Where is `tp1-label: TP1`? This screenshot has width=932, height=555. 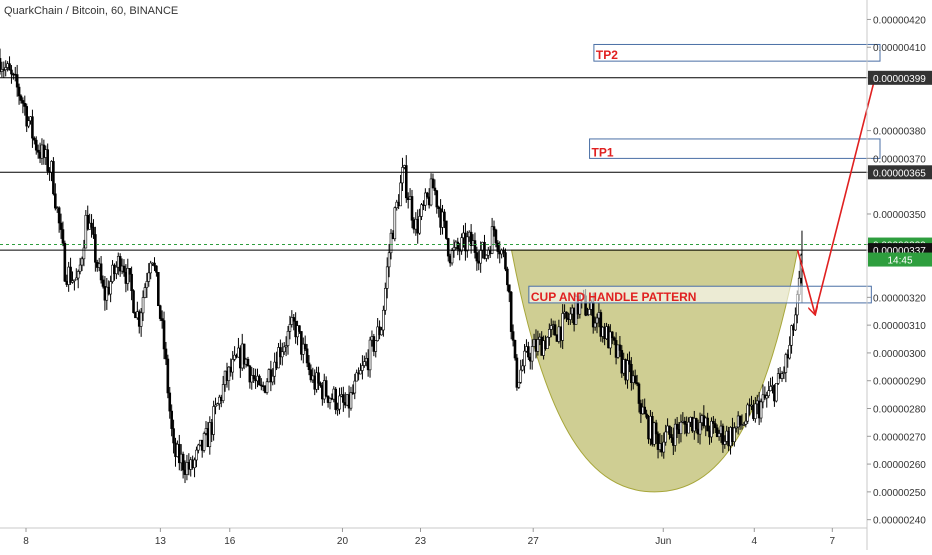 tp1-label: TP1 is located at coordinates (603, 152).